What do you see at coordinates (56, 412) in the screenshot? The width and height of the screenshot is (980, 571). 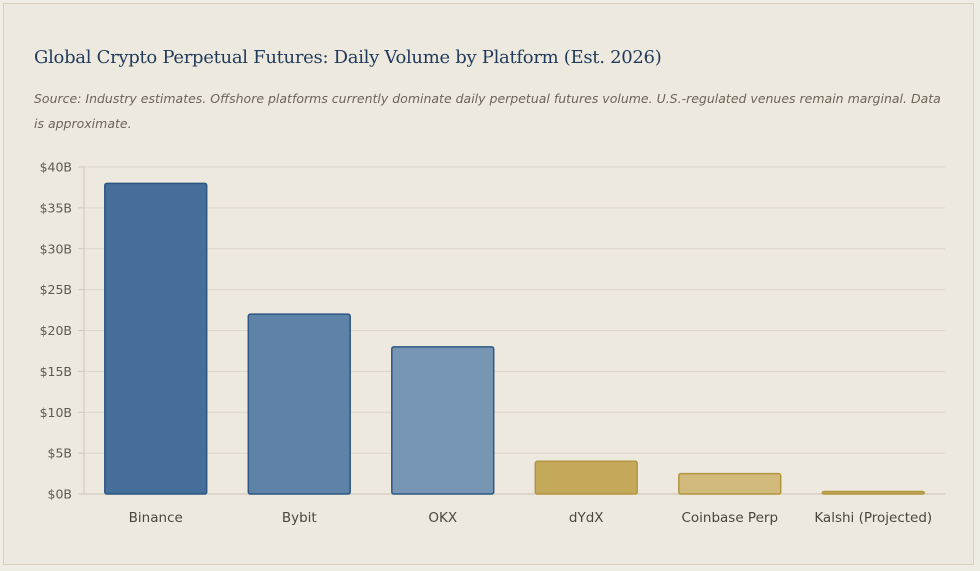 I see `y-tick-label: $10B` at bounding box center [56, 412].